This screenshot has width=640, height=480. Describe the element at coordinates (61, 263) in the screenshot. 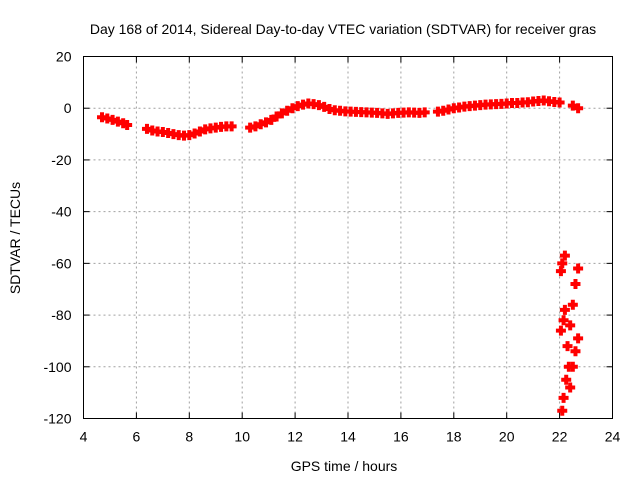

I see `y-tick-label: -60` at that location.